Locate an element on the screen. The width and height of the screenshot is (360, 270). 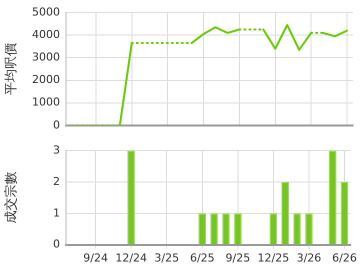
y-axis-title: 平均呎價 is located at coordinates (12, 69).